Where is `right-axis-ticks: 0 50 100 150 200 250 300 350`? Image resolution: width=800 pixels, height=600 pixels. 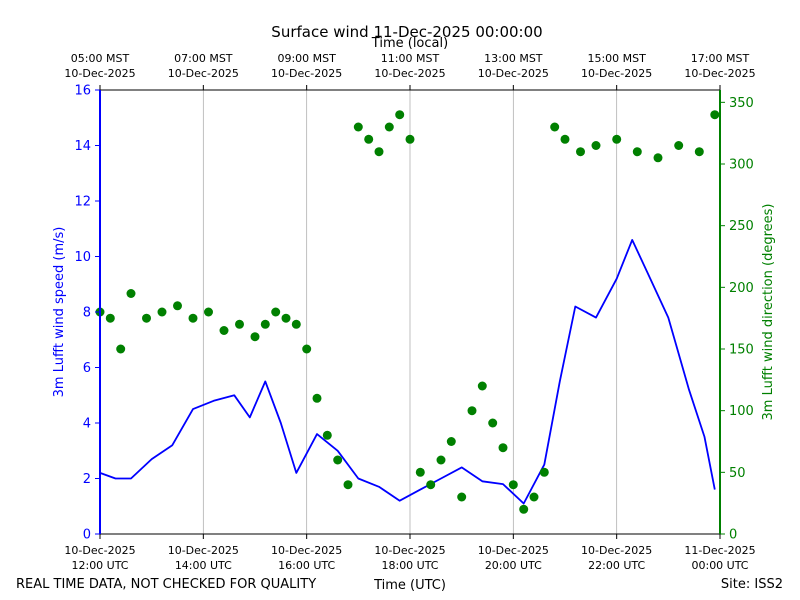 right-axis-ticks: 0 50 100 150 200 250 300 350 is located at coordinates (737, 319).